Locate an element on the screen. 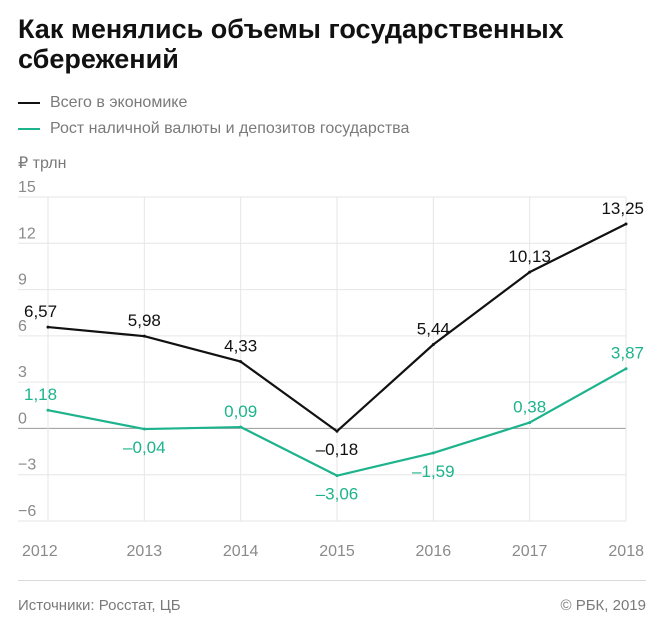  copyright-note: © РБК, 2019 is located at coordinates (603, 605).